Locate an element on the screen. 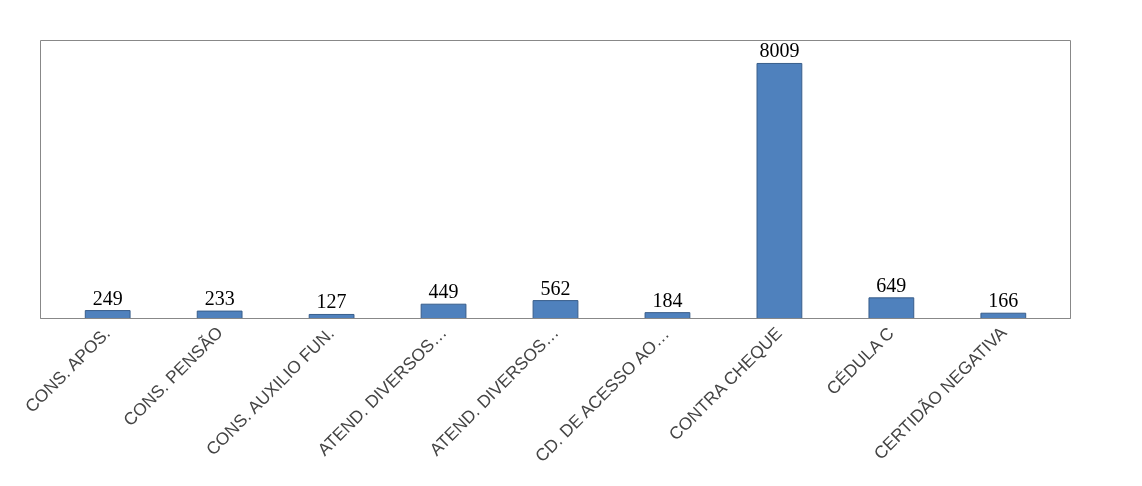  data-label: 649 is located at coordinates (891, 284).